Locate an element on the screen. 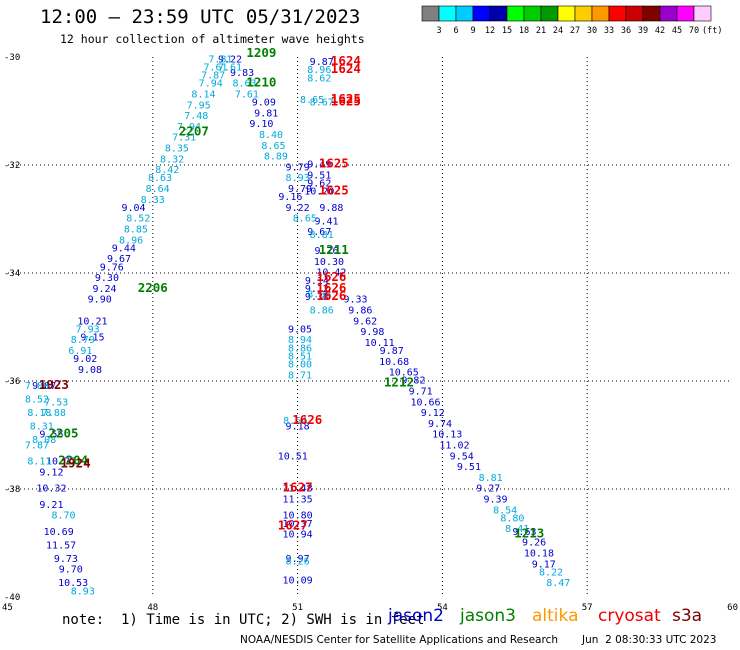 The height and width of the screenshot is (650, 740). data-point-label: 1211 is located at coordinates (334, 249).